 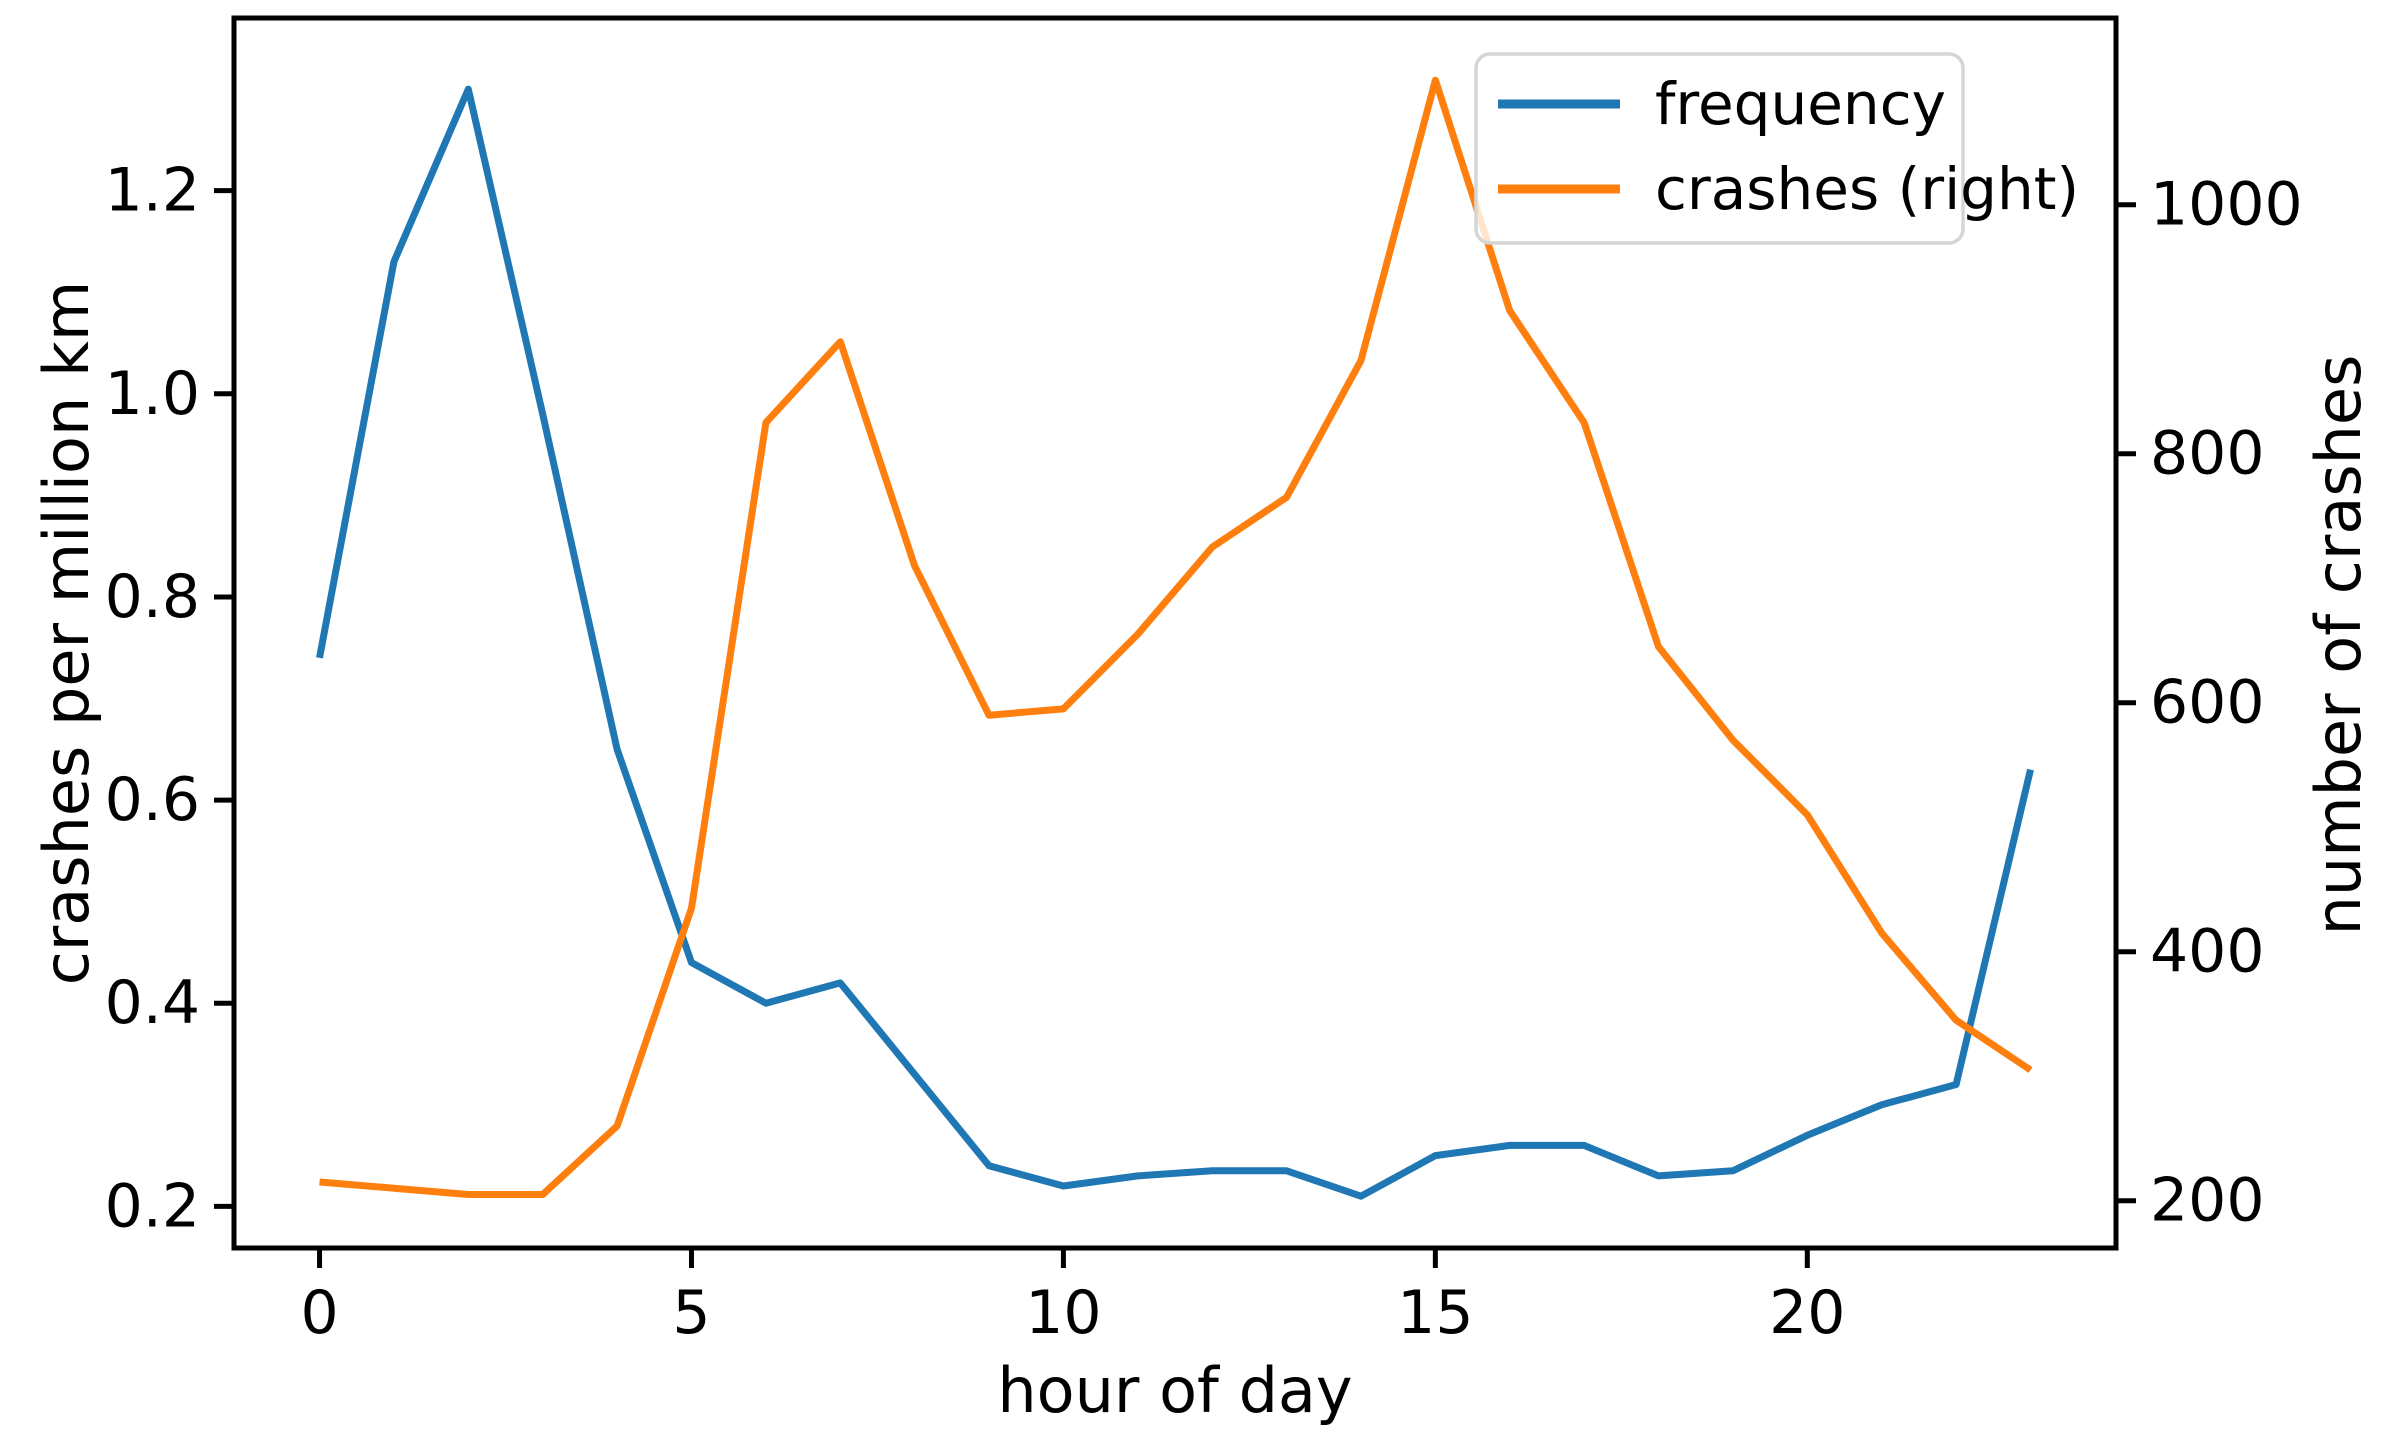 What do you see at coordinates (2338, 645) in the screenshot?
I see `y-axis-title-right: number of crashes` at bounding box center [2338, 645].